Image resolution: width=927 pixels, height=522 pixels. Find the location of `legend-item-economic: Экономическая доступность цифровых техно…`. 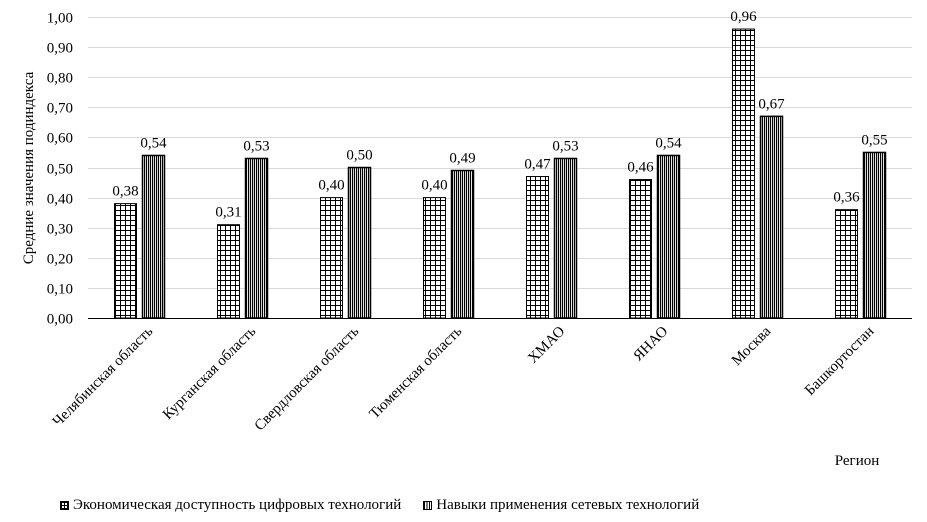

legend-item-economic: Экономическая доступность цифровых техно… is located at coordinates (230, 505).